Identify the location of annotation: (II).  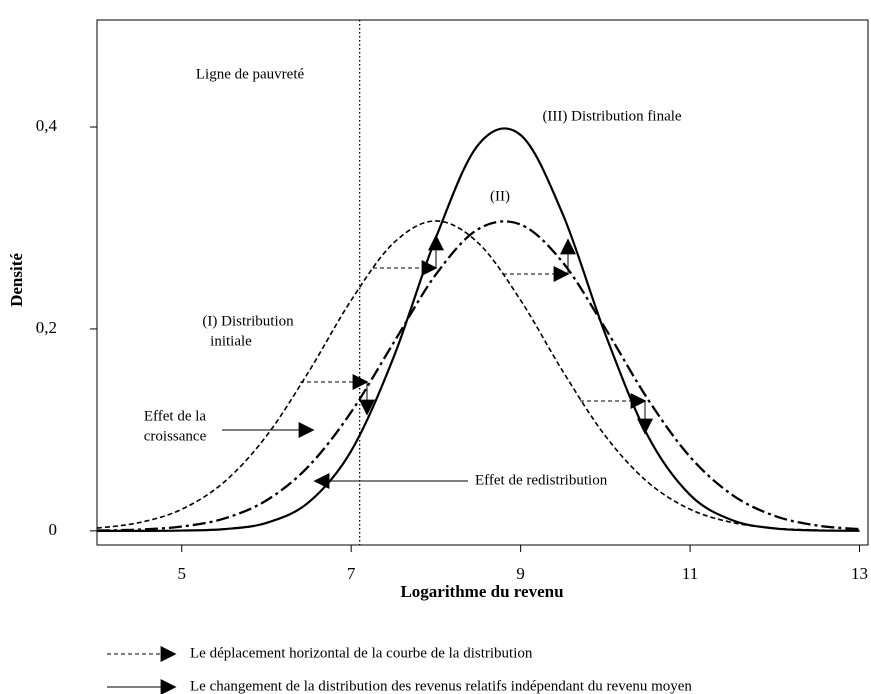
(500, 196).